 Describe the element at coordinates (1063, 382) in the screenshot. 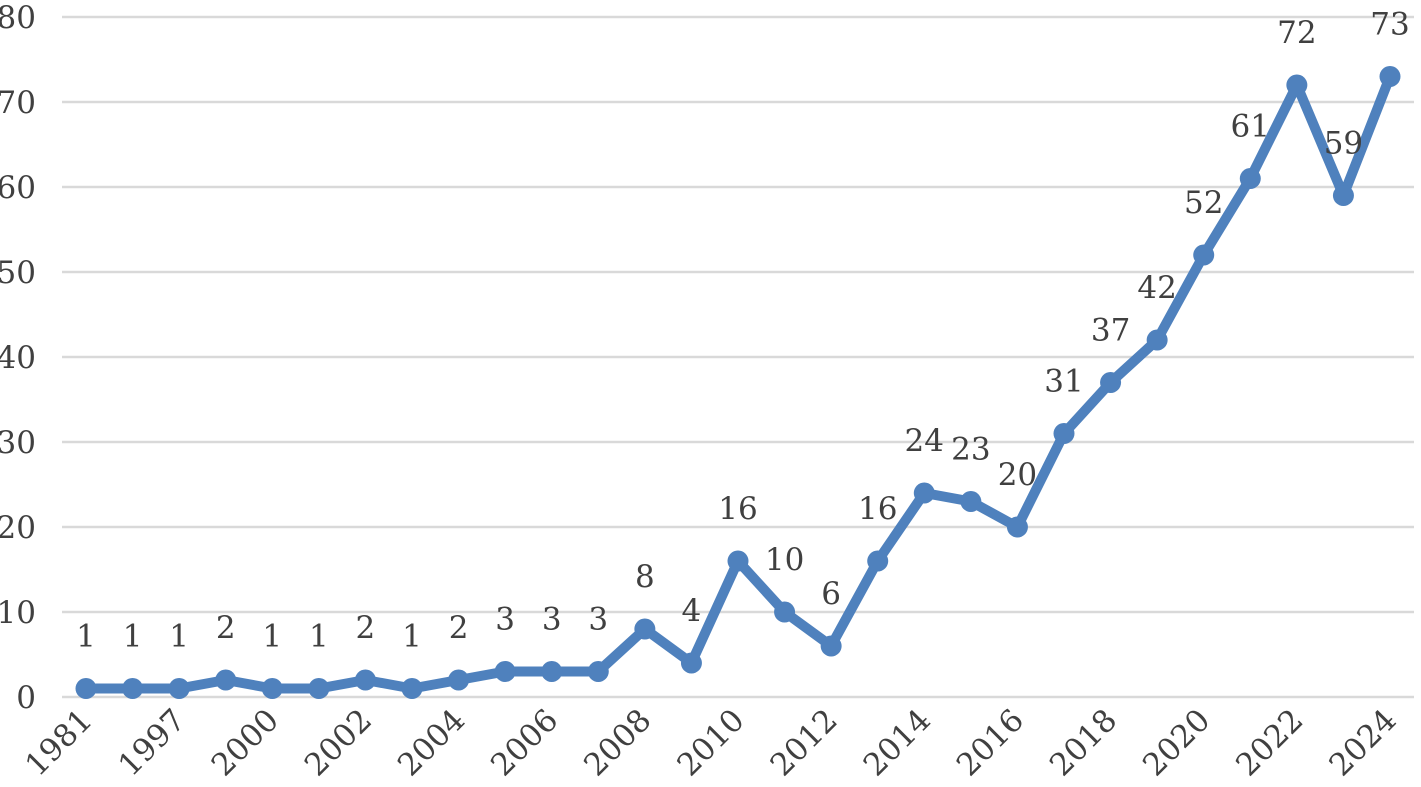

I see `data-label: 31` at that location.